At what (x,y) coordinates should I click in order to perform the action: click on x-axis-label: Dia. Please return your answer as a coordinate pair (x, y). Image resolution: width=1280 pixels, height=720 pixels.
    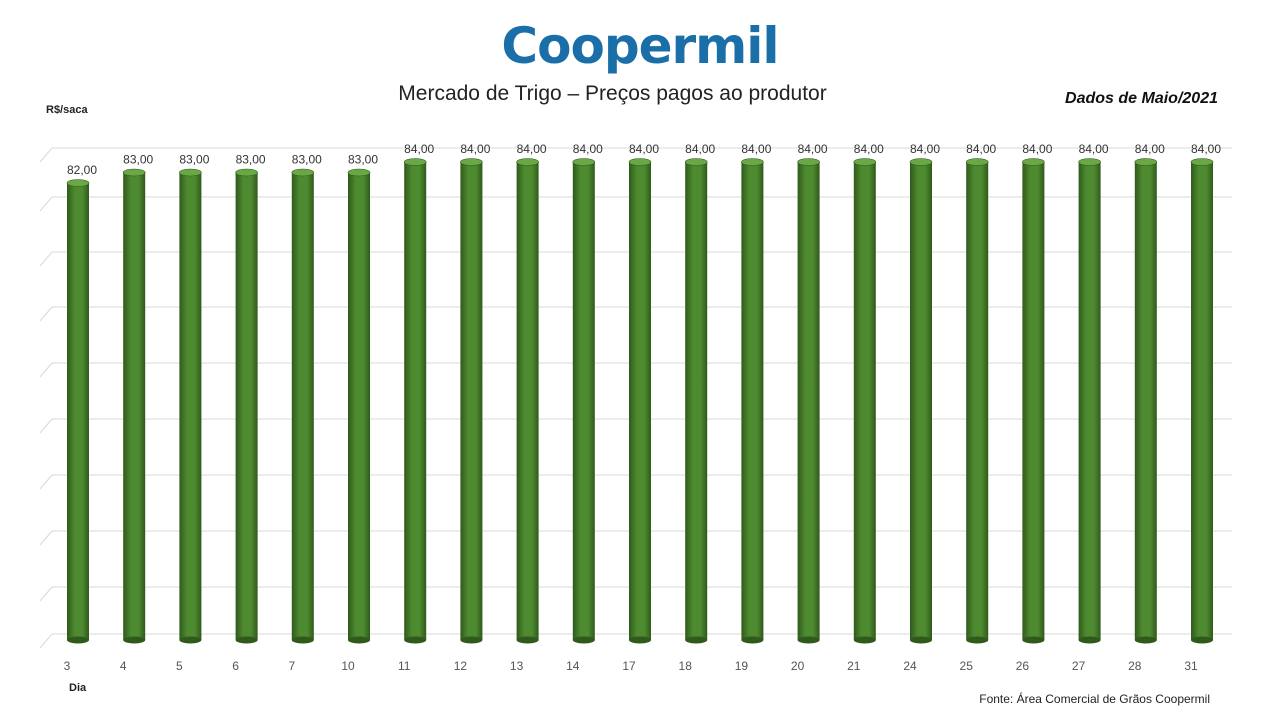
    Looking at the image, I should click on (78, 688).